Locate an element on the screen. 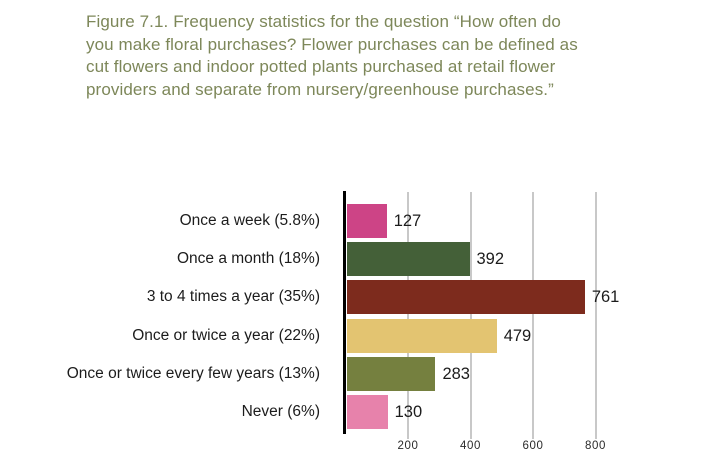 This screenshot has width=710, height=472. category-label: Once a month (18%) is located at coordinates (248, 259).